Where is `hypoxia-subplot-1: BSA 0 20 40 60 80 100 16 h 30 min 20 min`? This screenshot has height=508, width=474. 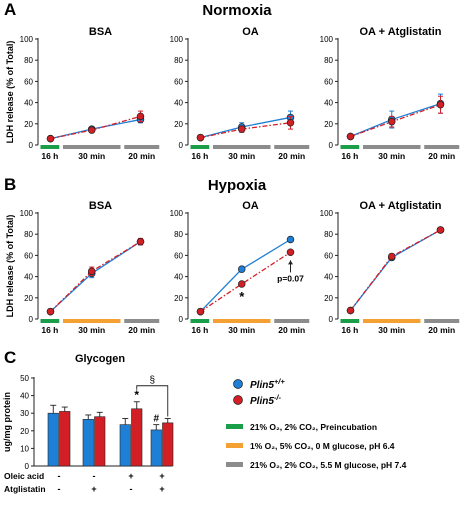 hypoxia-subplot-1: BSA 0 20 40 60 80 100 16 h 30 min 20 min is located at coordinates (90, 267).